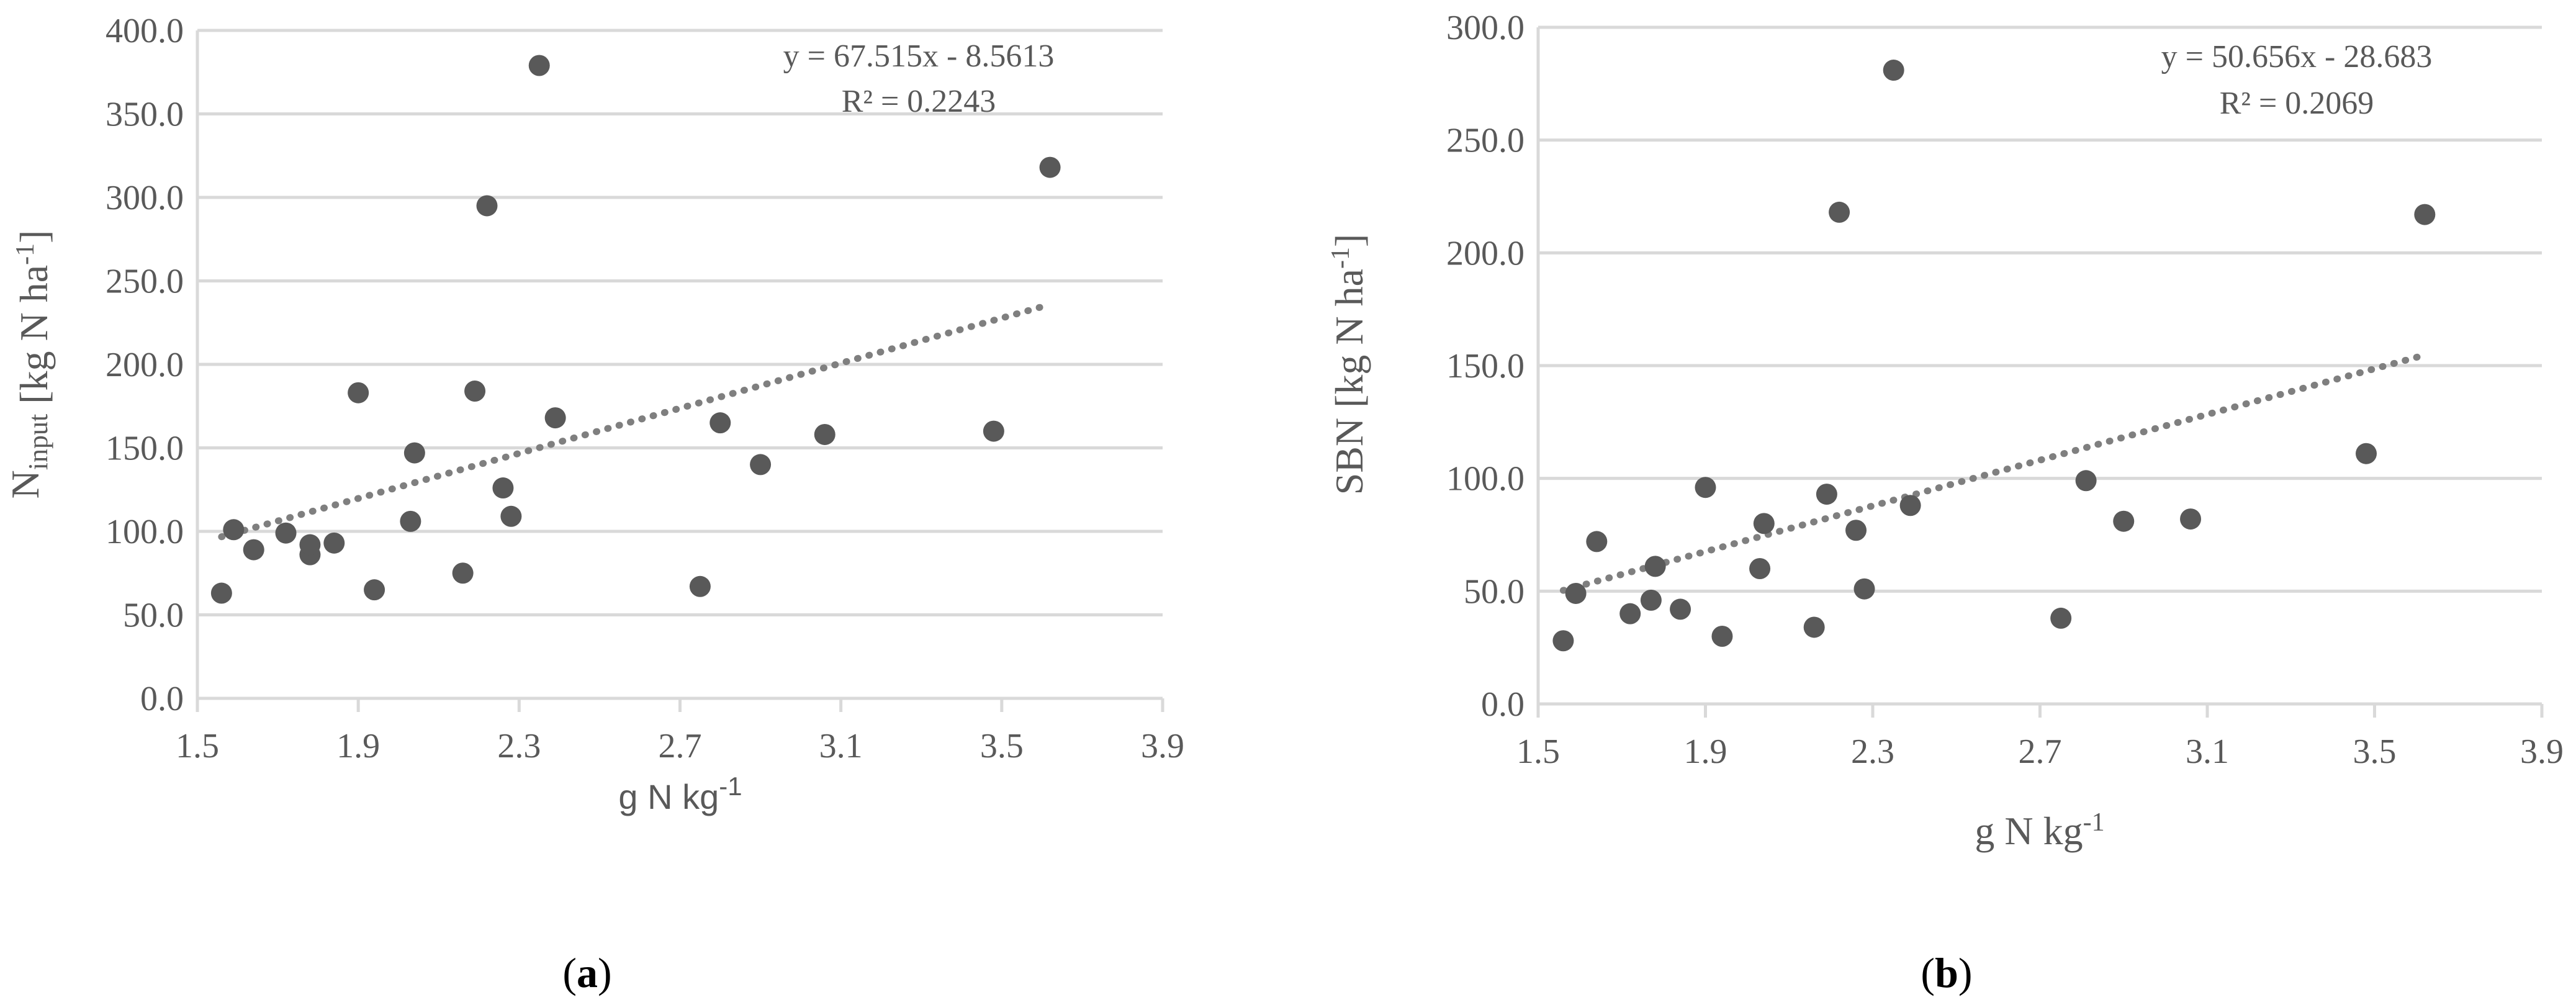  What do you see at coordinates (2297, 56) in the screenshot?
I see `trendline-equation: y = 50.656x - 28.683` at bounding box center [2297, 56].